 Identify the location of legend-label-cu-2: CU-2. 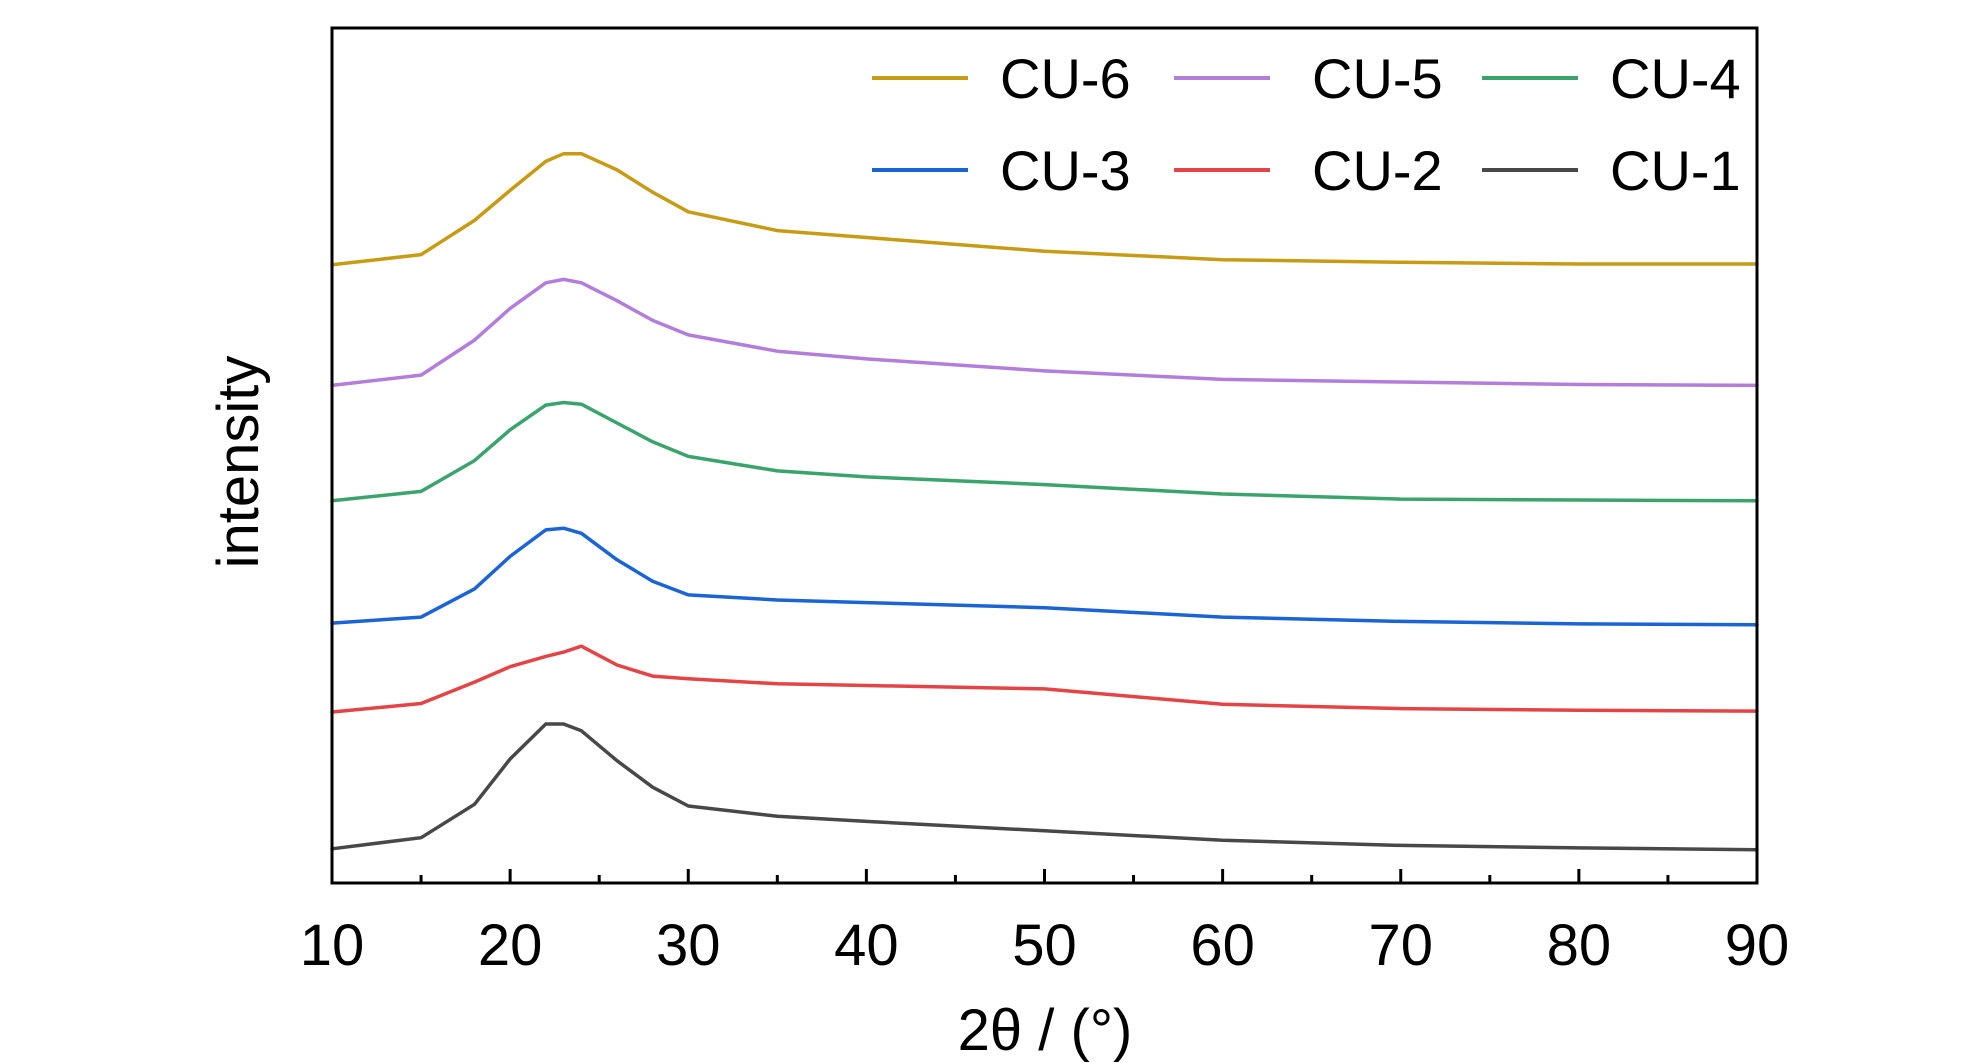
(1377, 170).